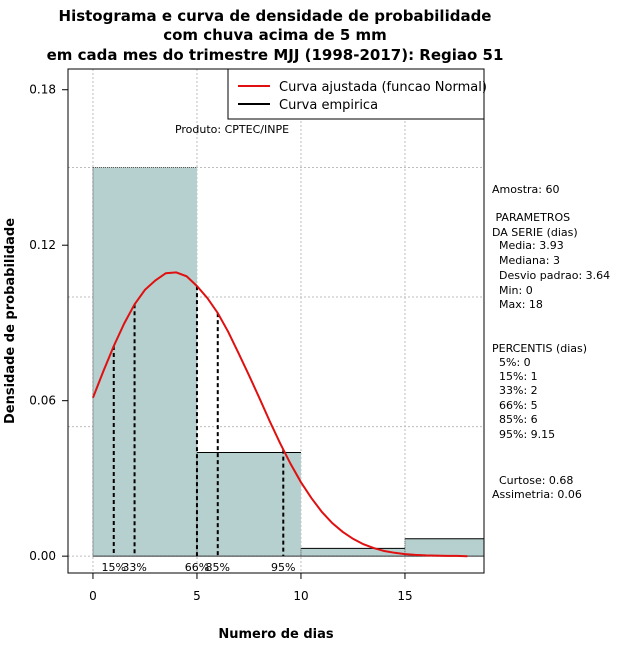 This screenshot has width=640, height=660. I want to click on legend-entry-empirical: Curva empirica, so click(328, 105).